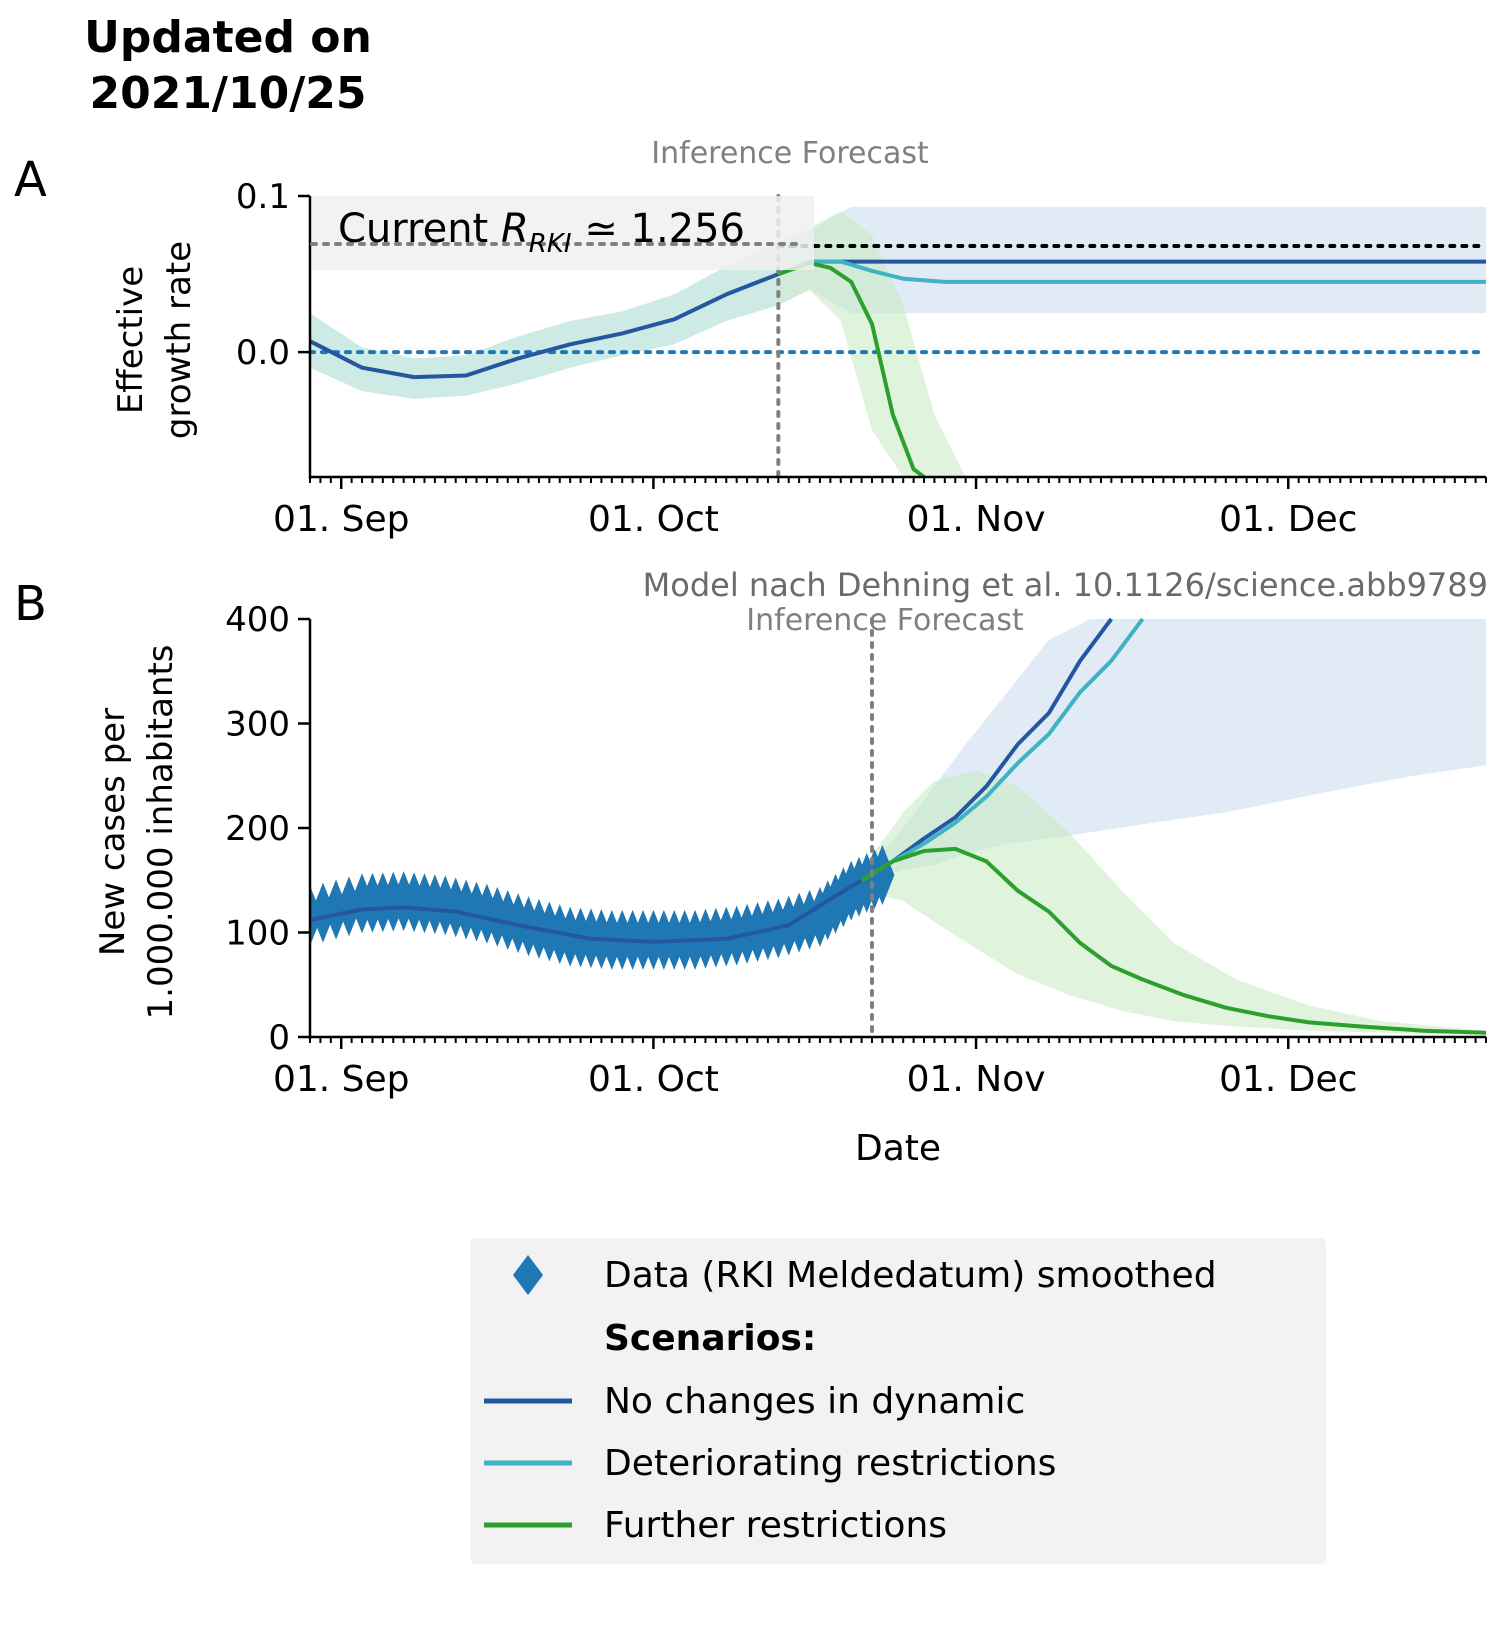 This screenshot has height=1629, width=1504. Describe the element at coordinates (528, 1275) in the screenshot. I see `legend-data-marker-icon` at that location.